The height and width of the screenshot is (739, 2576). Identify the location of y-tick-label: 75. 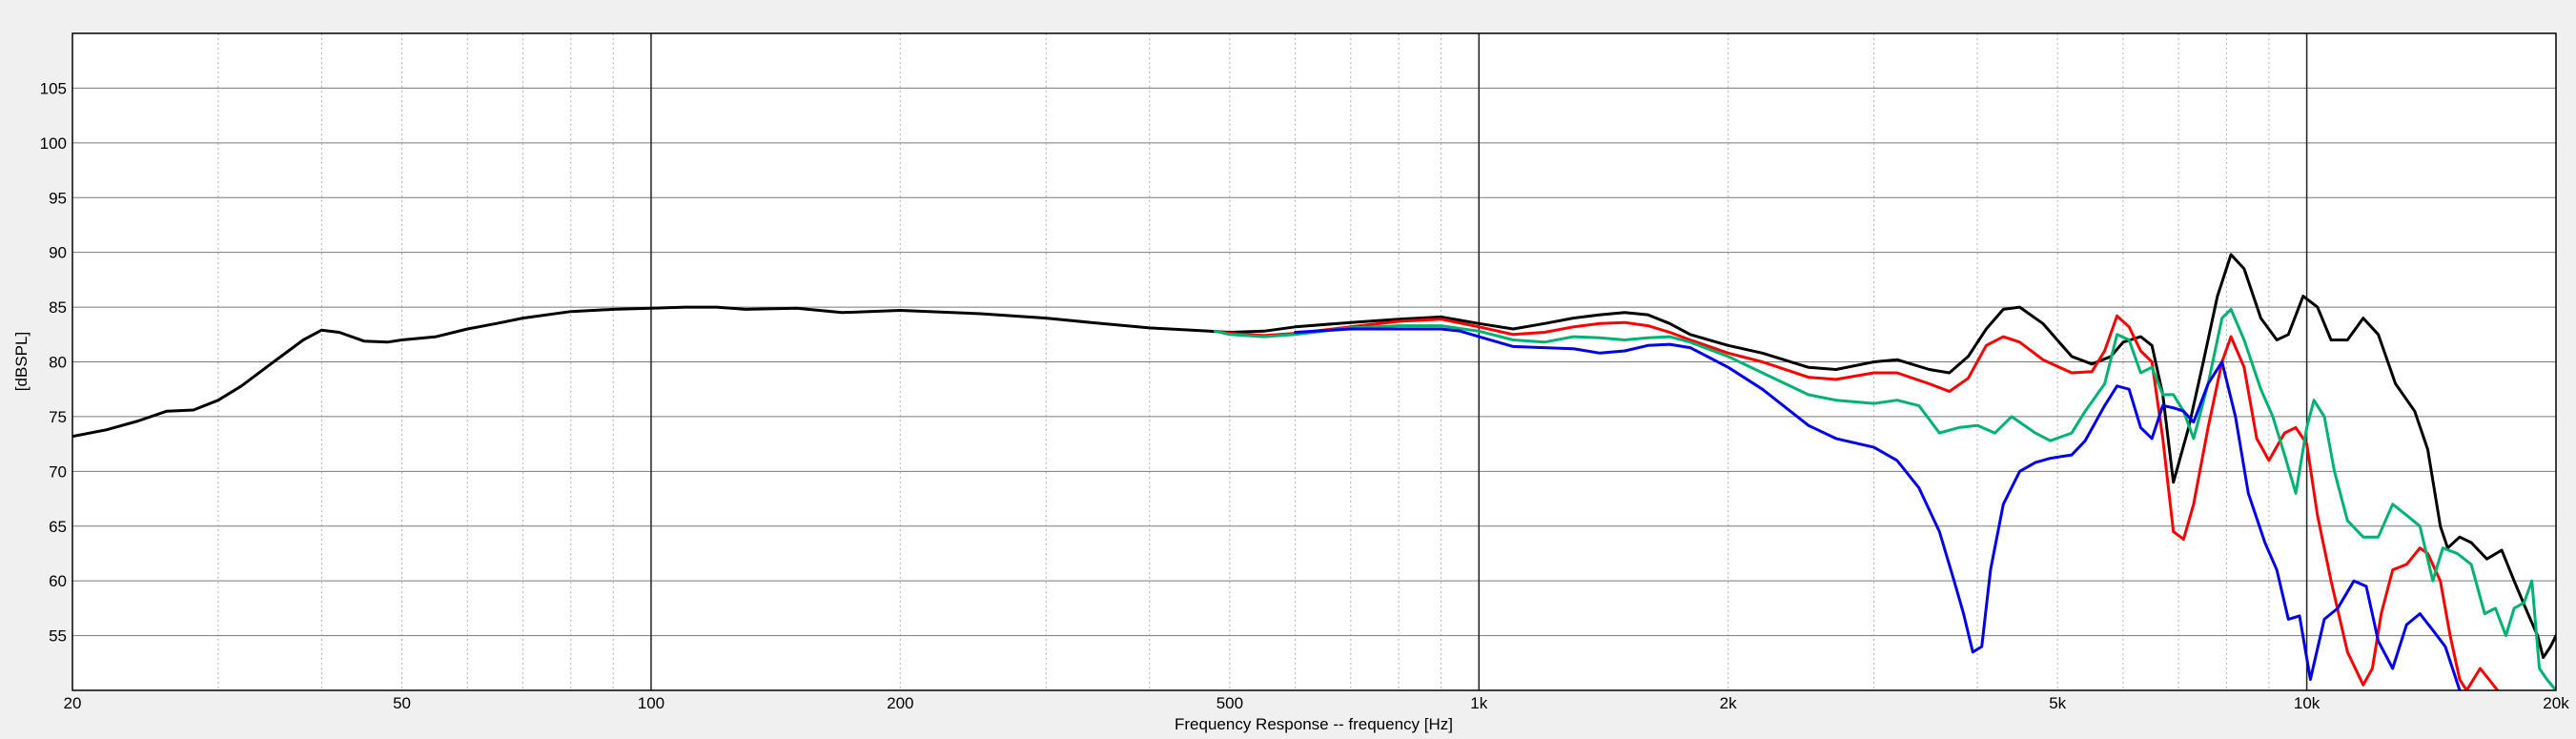
(58, 417).